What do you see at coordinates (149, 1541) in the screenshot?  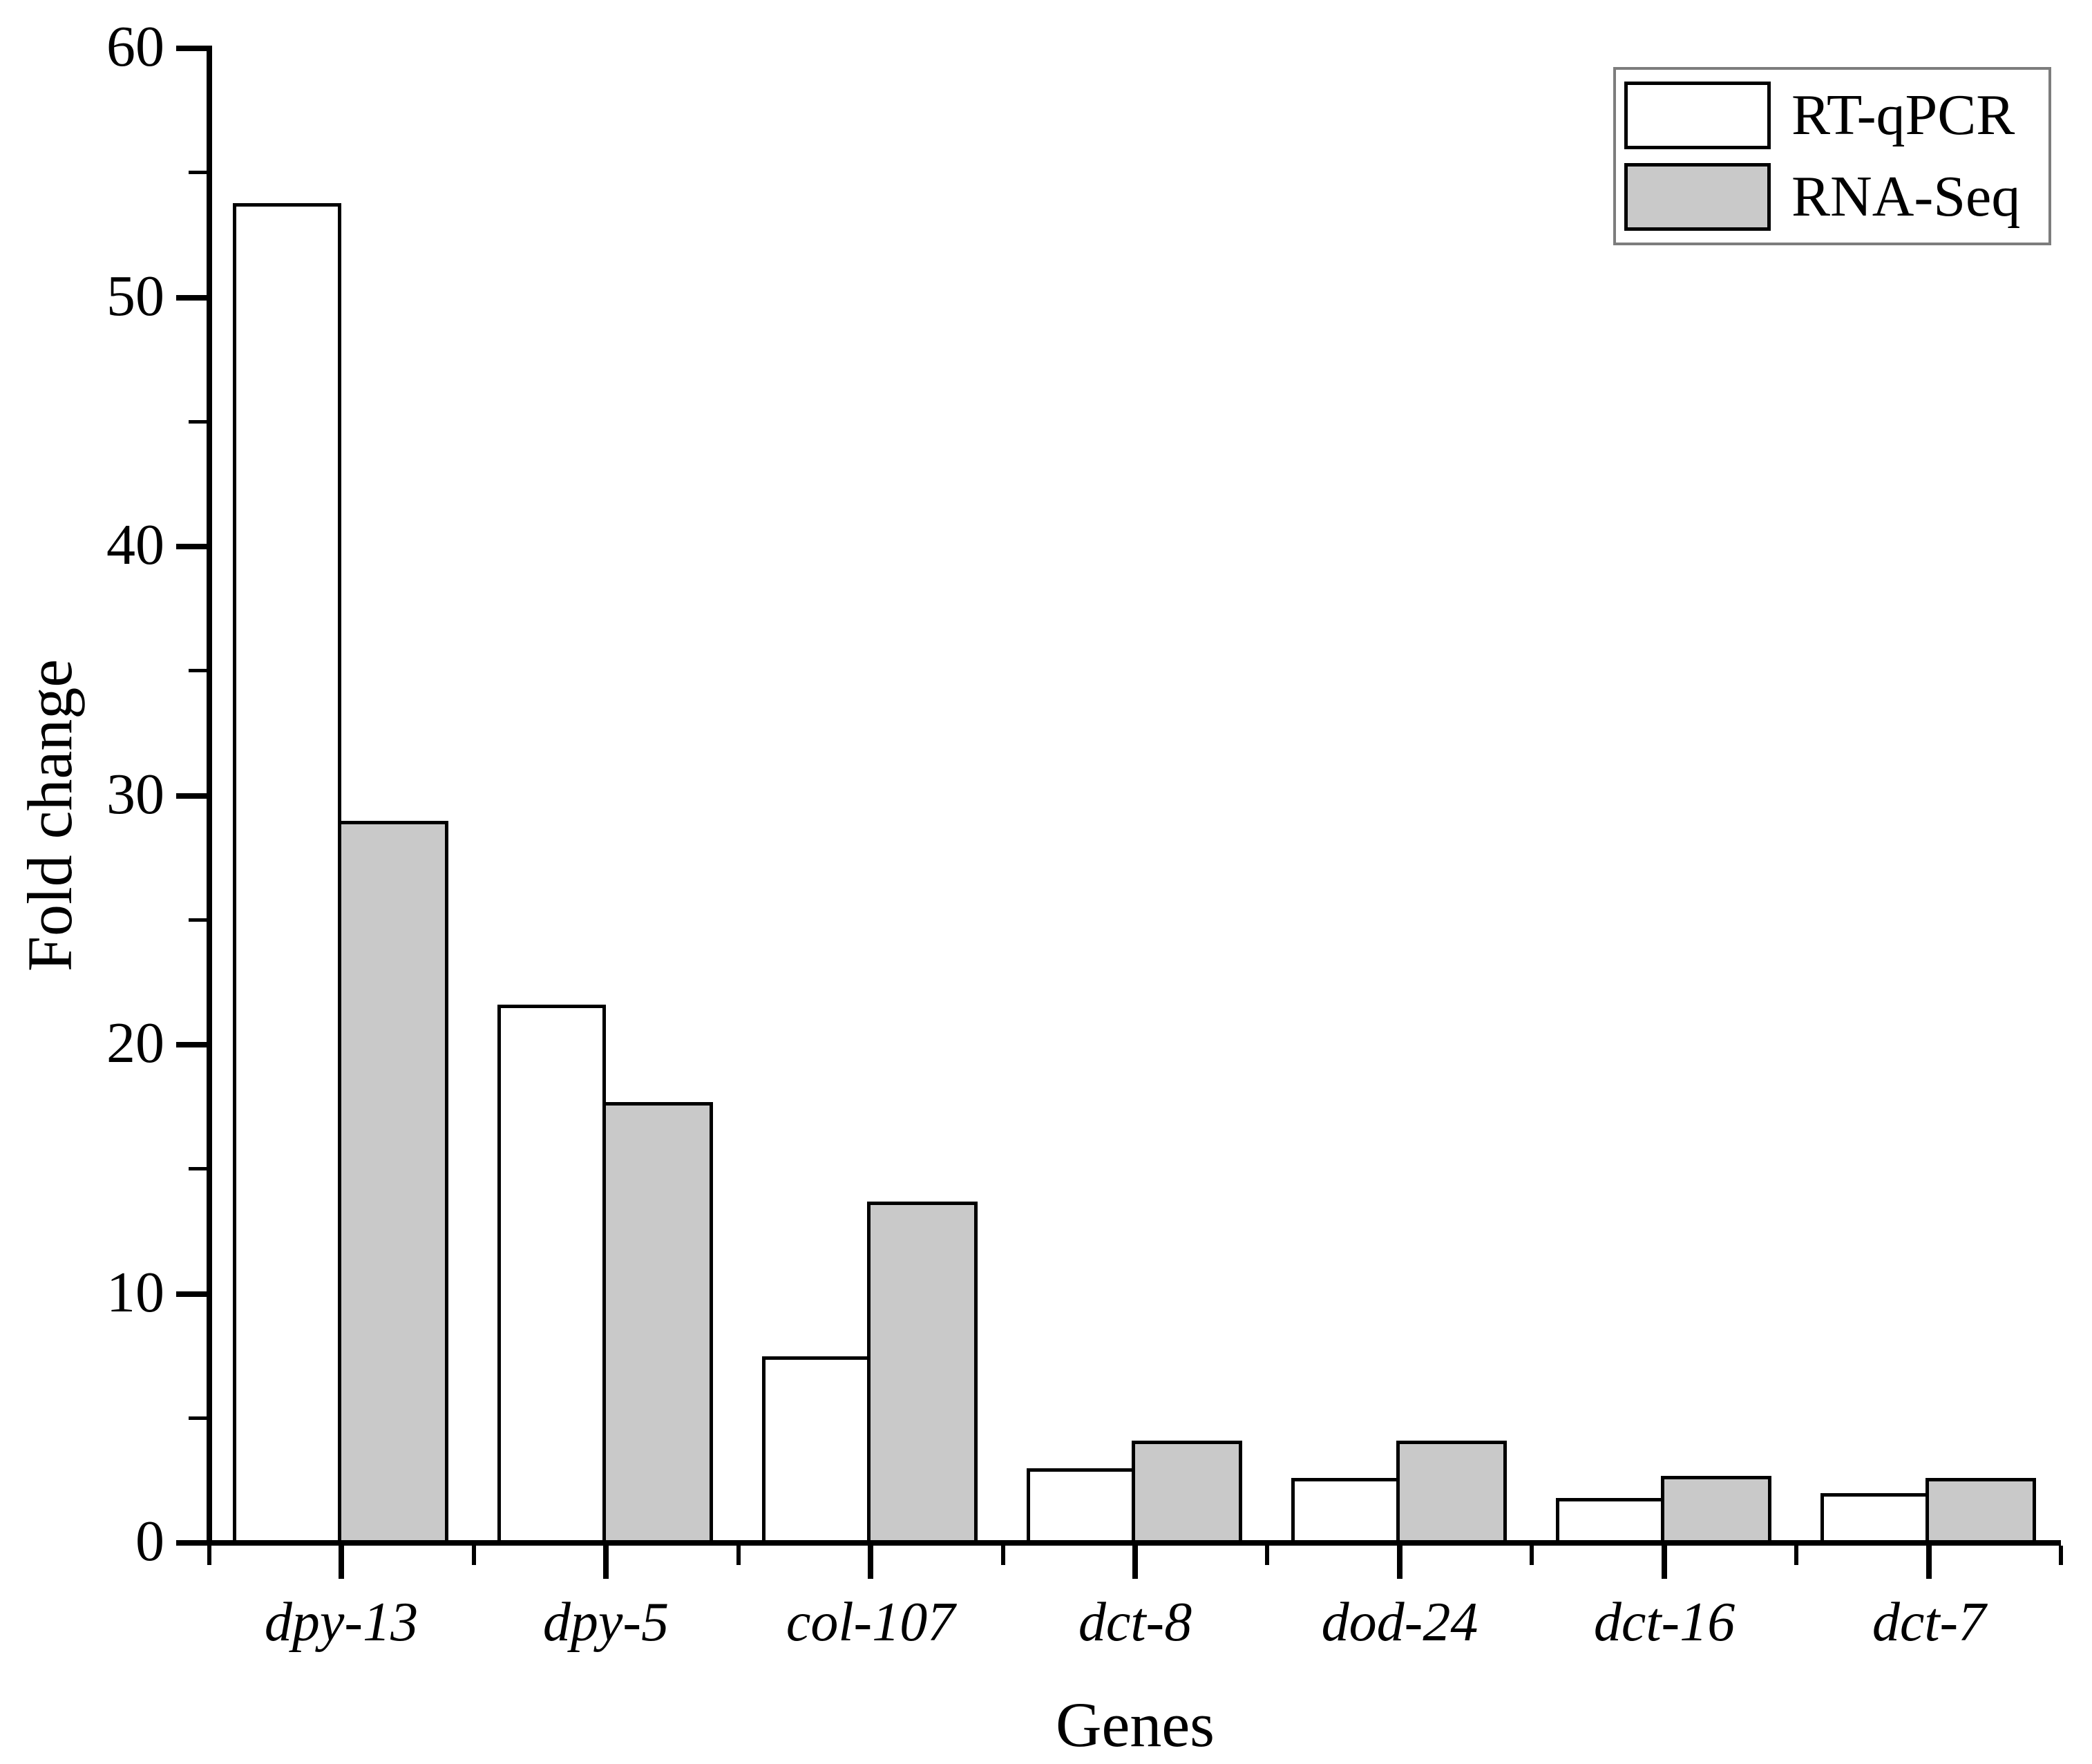 I see `y-tick-label: 0` at bounding box center [149, 1541].